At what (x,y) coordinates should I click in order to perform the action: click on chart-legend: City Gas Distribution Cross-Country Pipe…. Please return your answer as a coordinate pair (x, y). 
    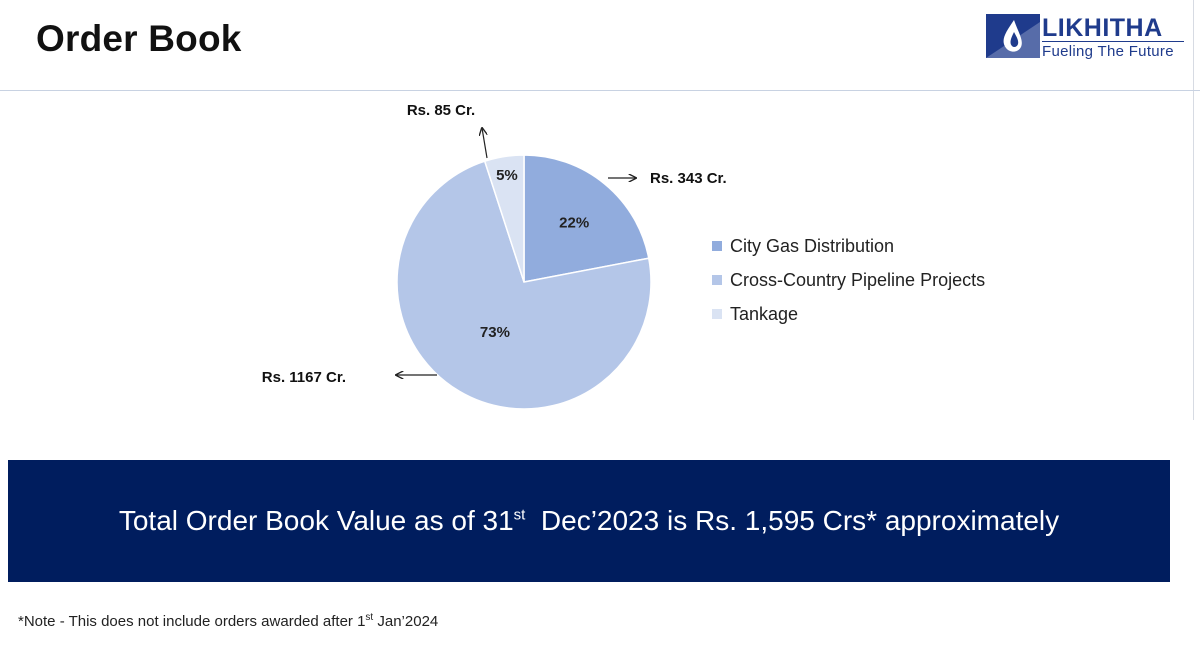
    Looking at the image, I should click on (848, 280).